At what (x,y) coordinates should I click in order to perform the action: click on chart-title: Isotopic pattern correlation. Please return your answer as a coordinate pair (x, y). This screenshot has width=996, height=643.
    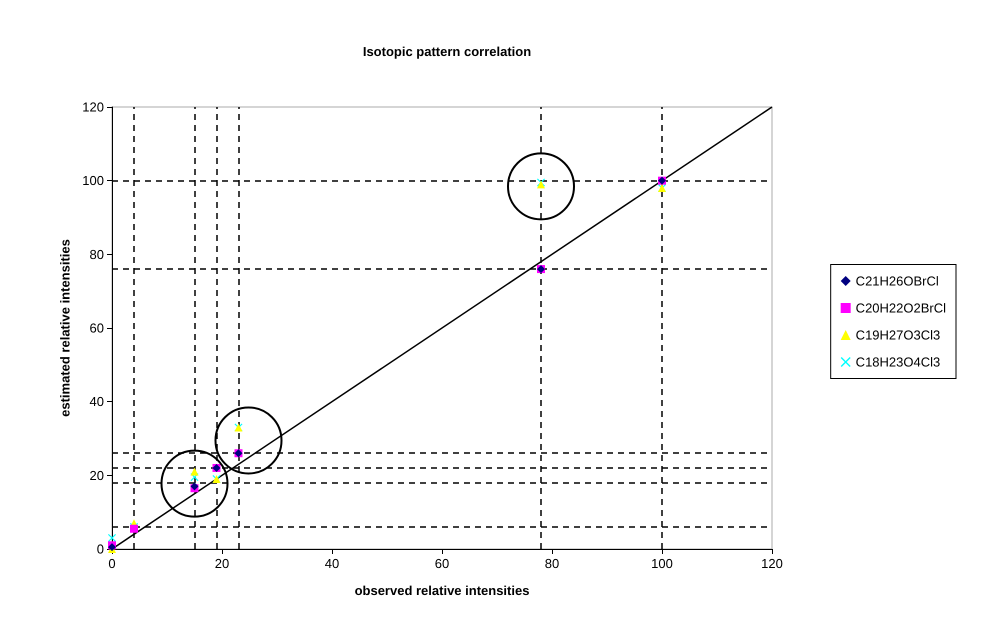
    Looking at the image, I should click on (447, 51).